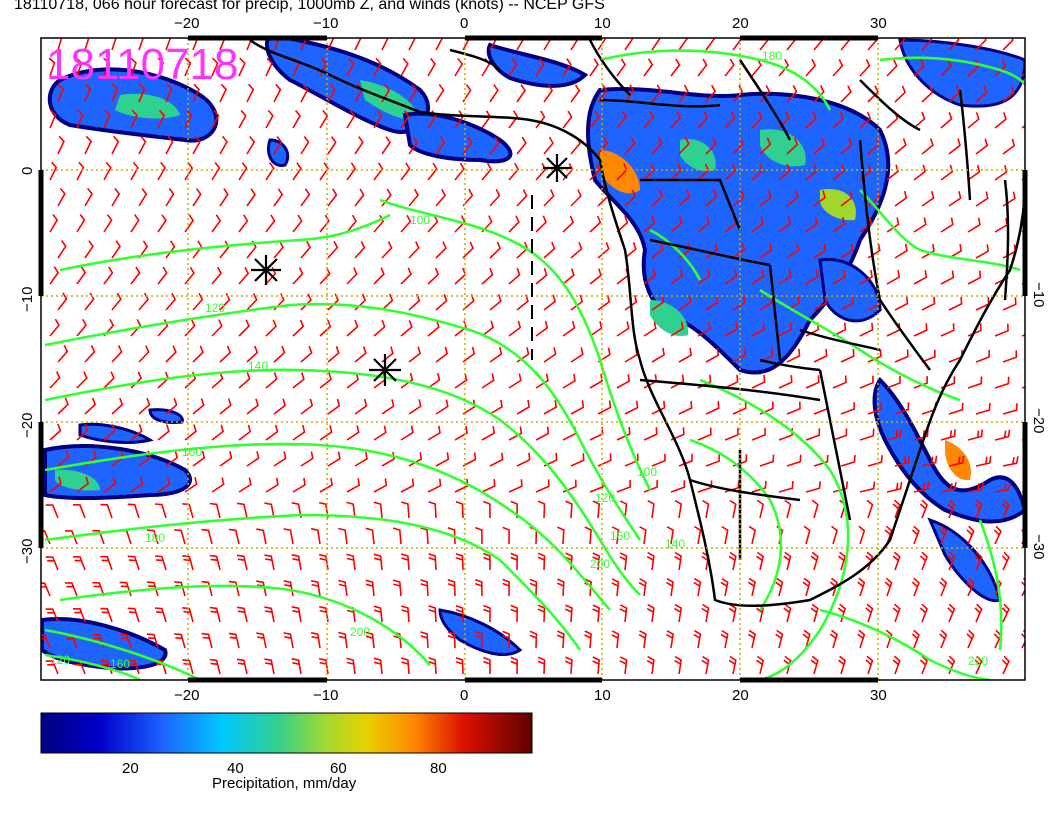 The height and width of the screenshot is (816, 1056). I want to click on colorbar-ticks: 20 40 60 80, so click(284, 768).